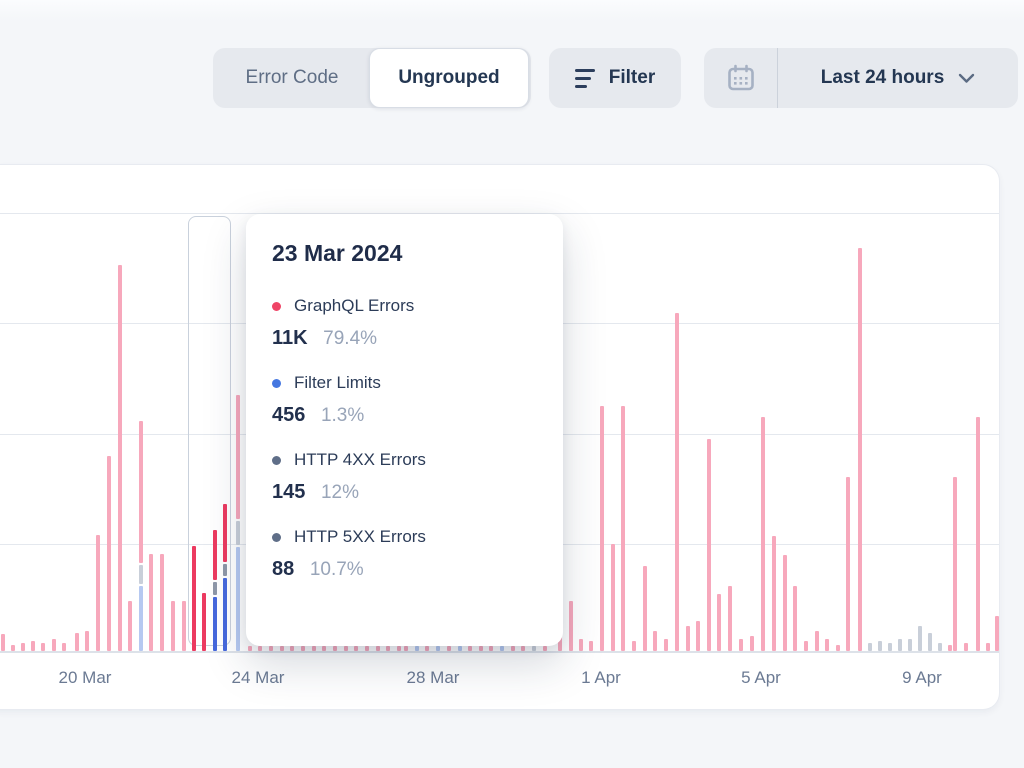  What do you see at coordinates (741, 78) in the screenshot?
I see `calendar-section` at bounding box center [741, 78].